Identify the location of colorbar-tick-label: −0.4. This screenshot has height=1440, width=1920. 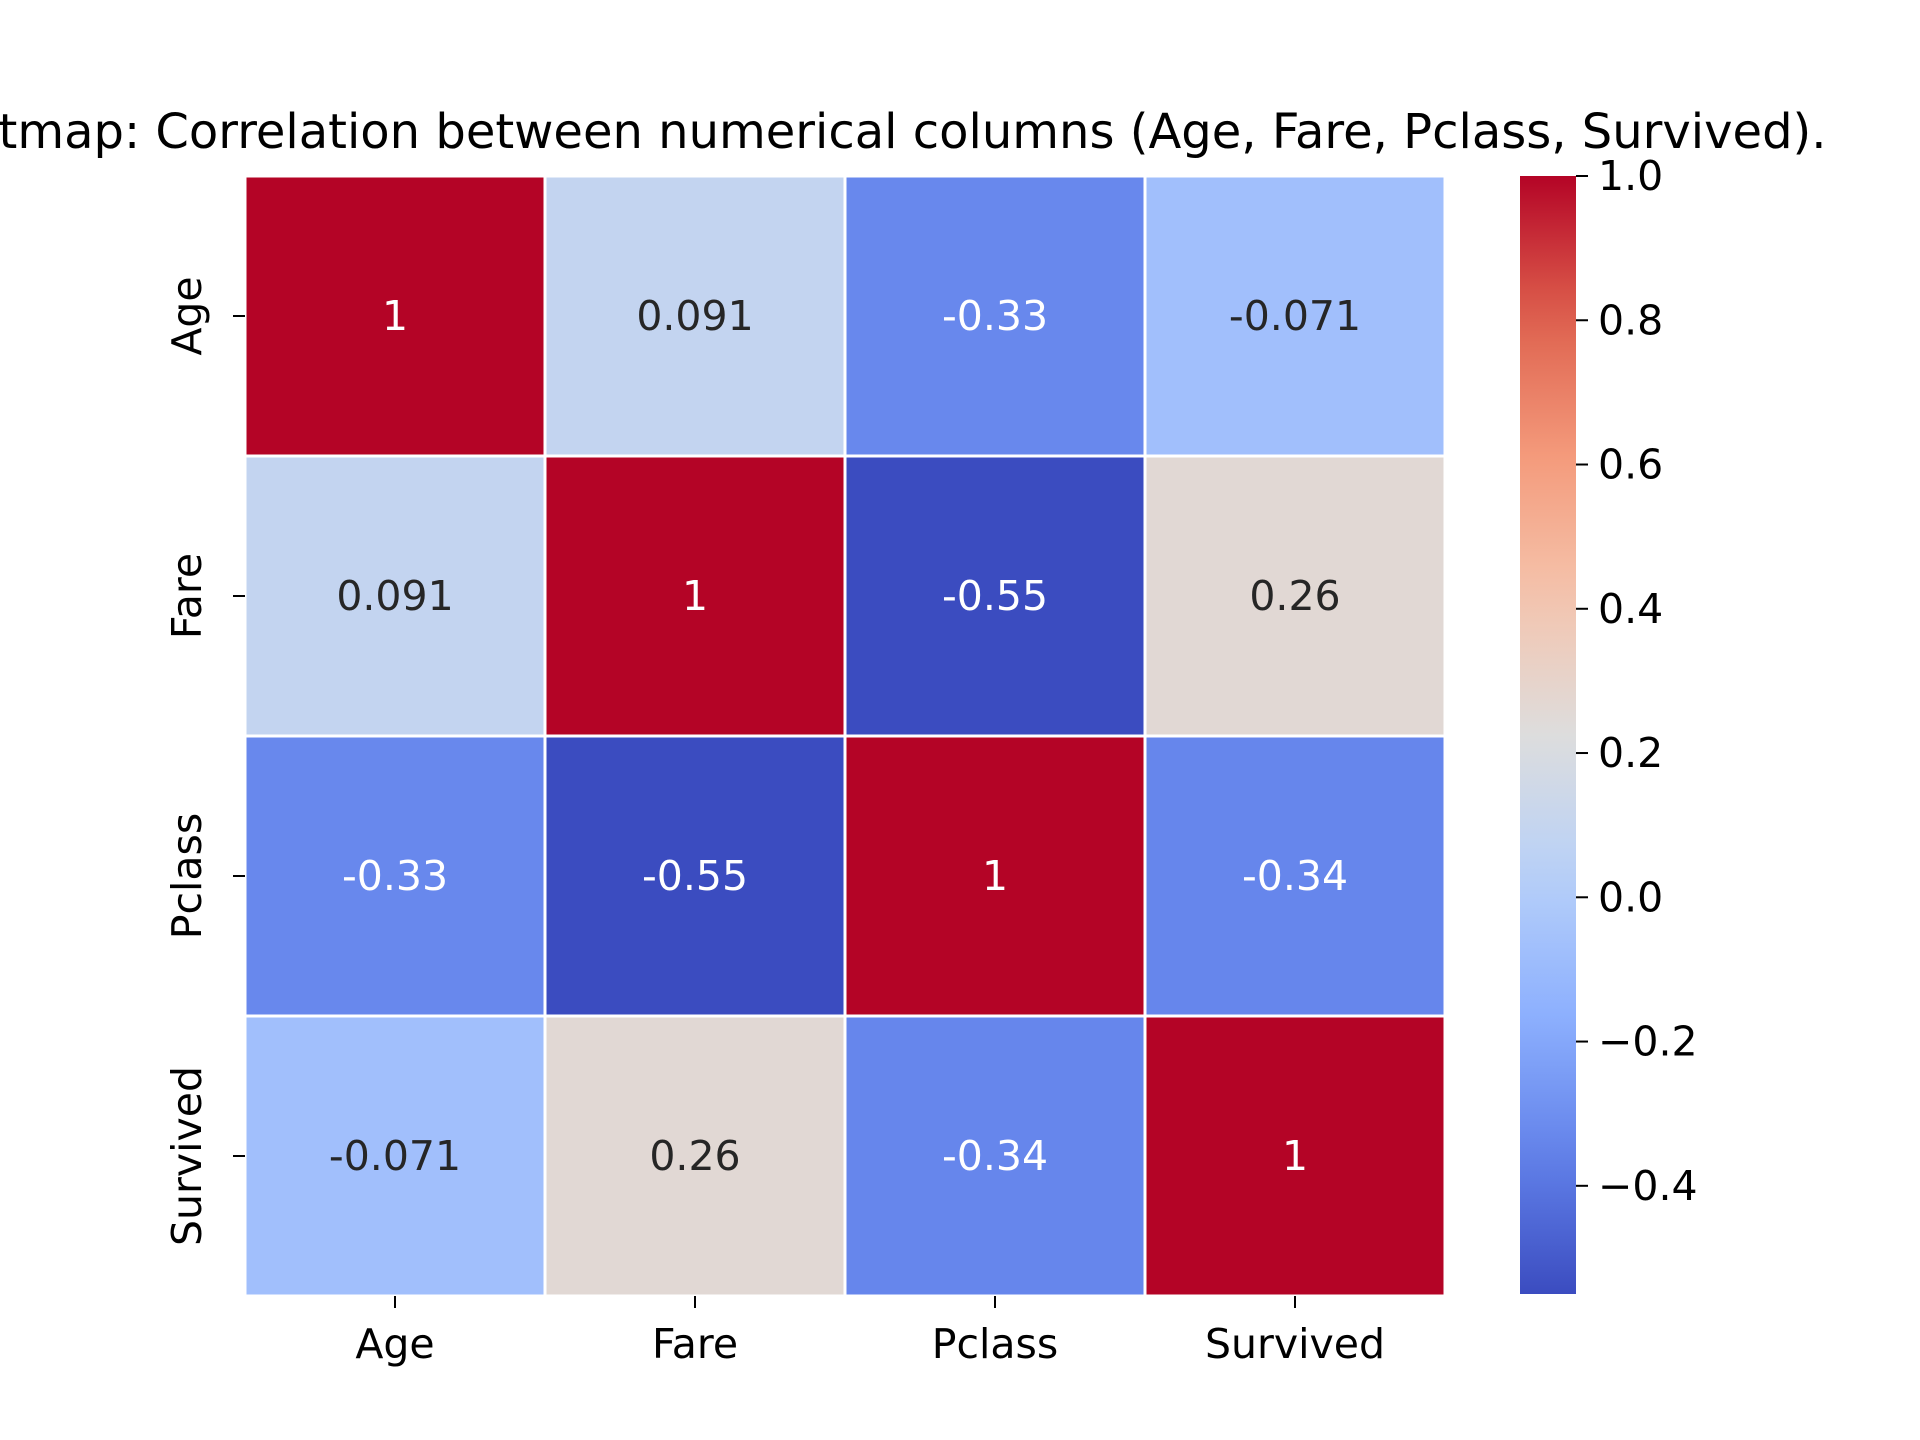
(1648, 1186).